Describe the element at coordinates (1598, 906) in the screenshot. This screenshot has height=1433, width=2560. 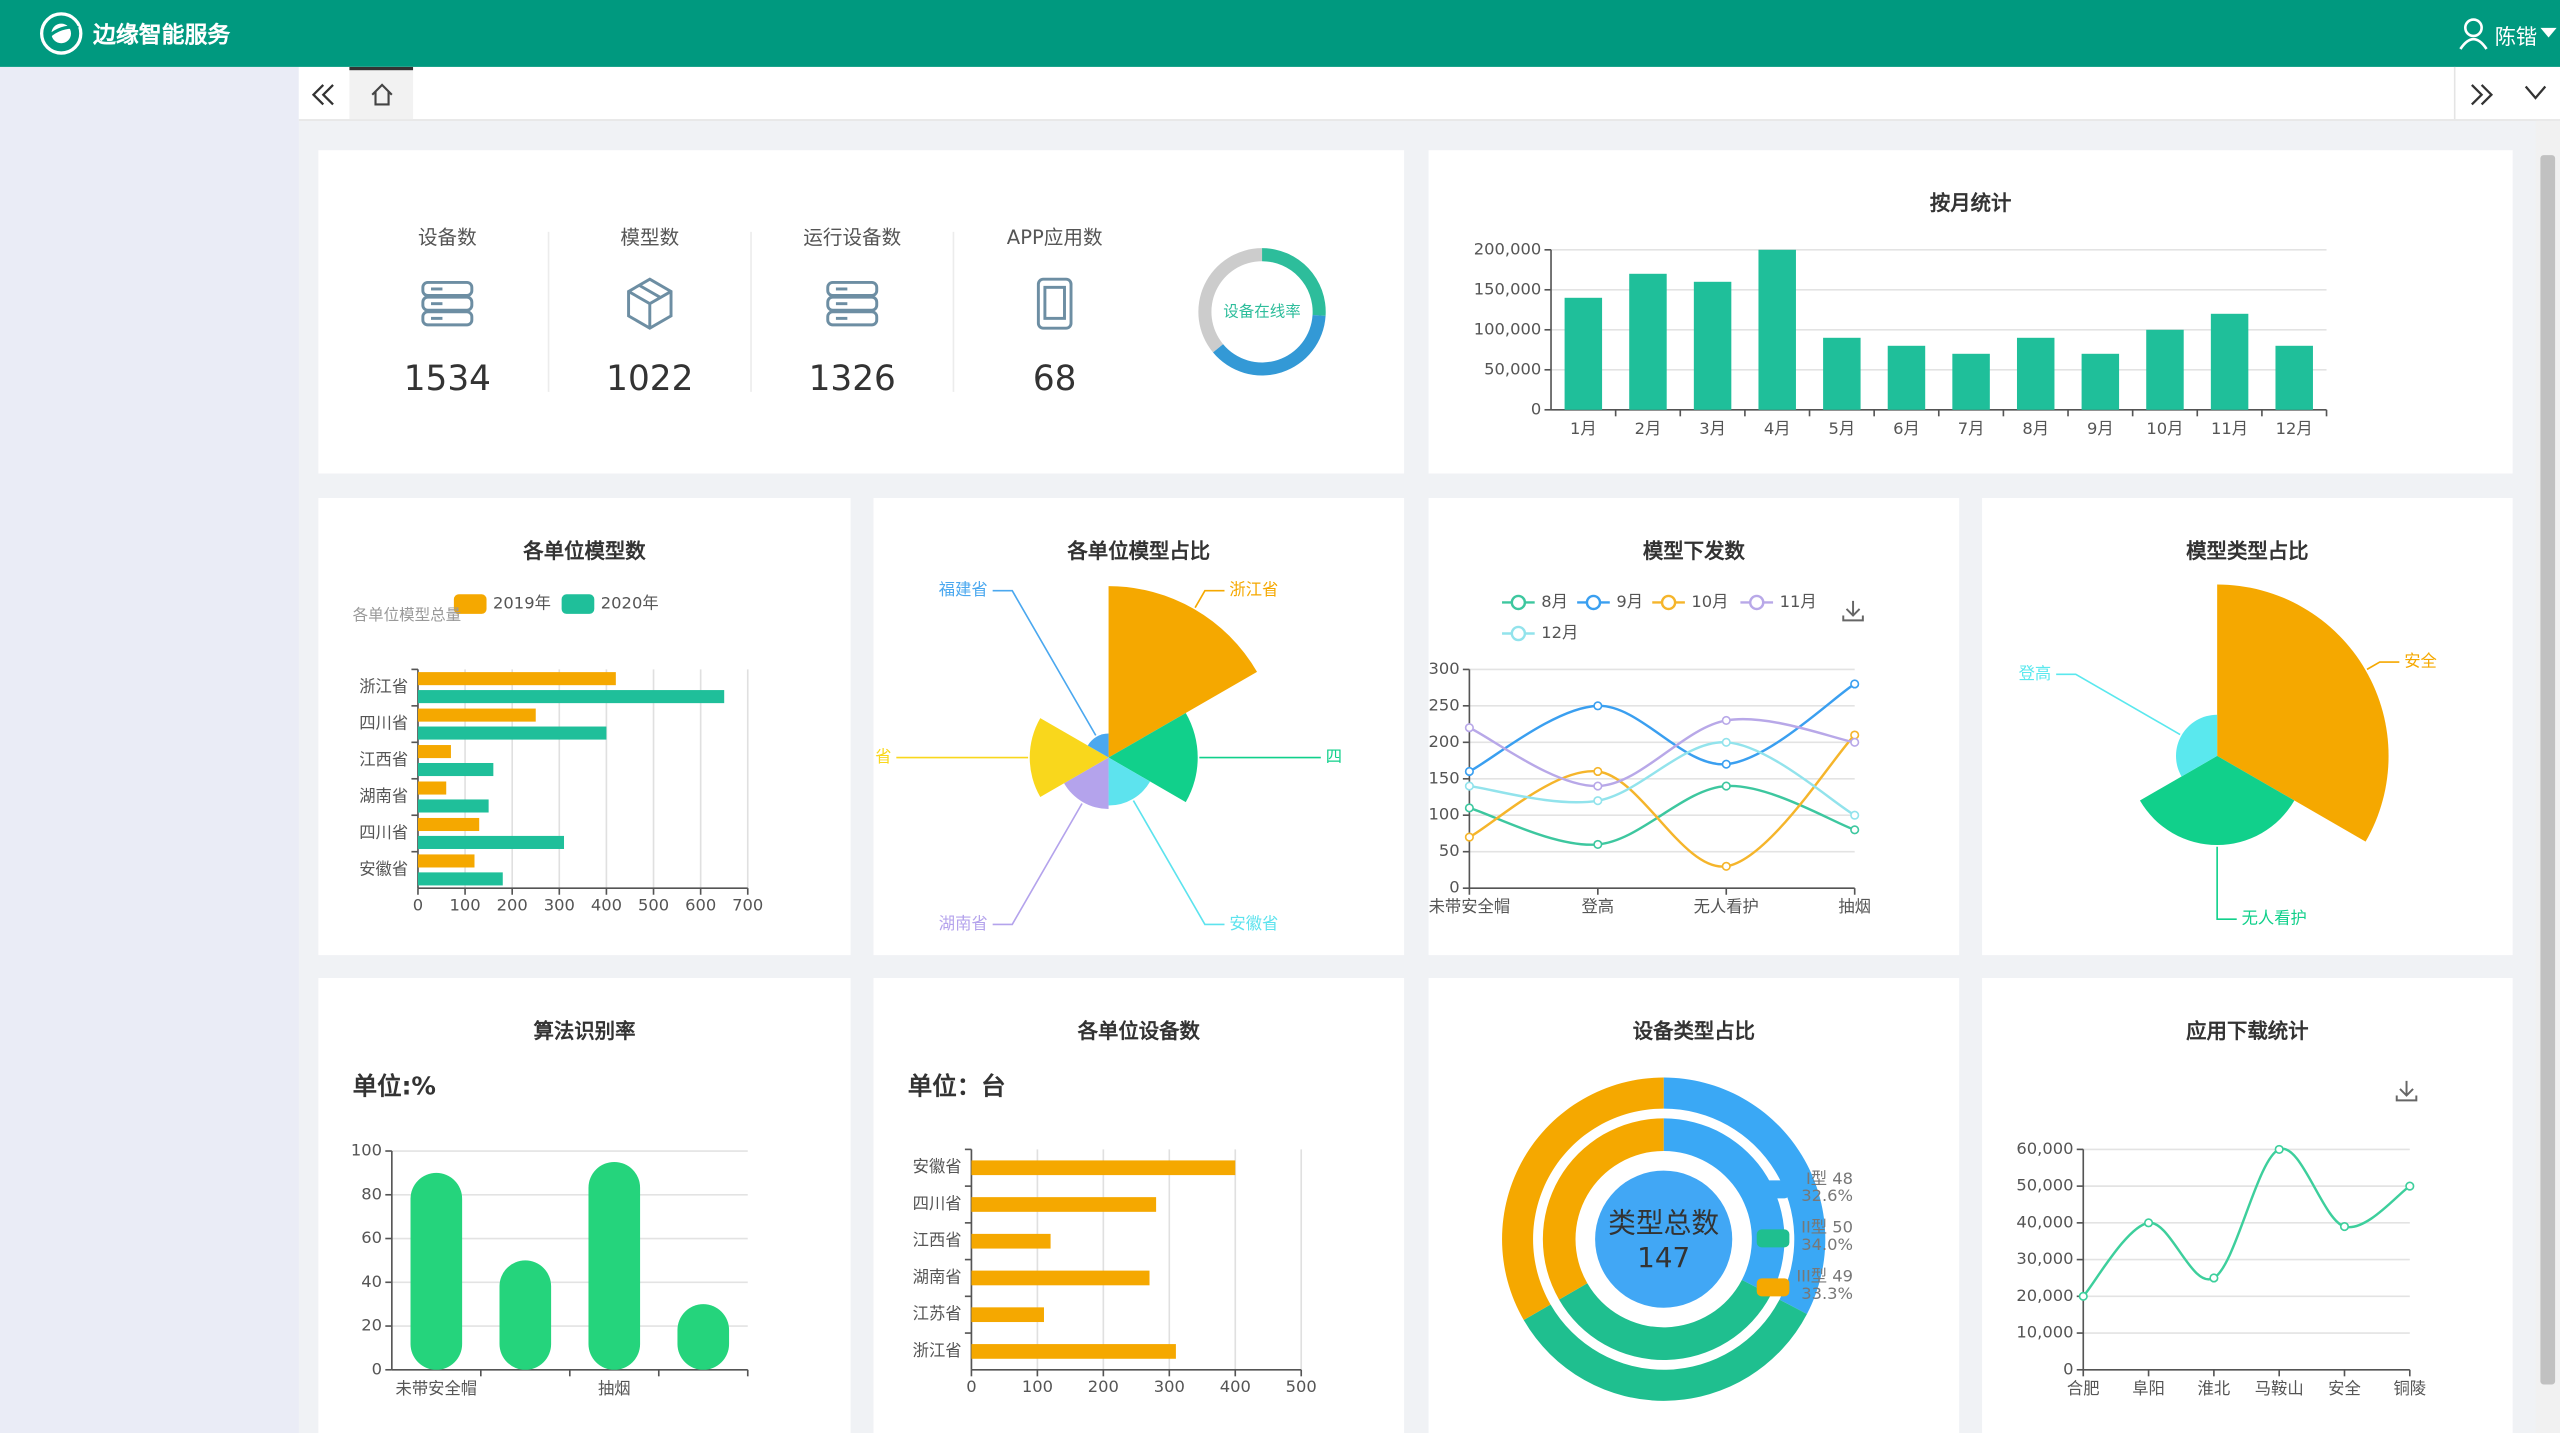
I see `x-tick-label: 登高` at that location.